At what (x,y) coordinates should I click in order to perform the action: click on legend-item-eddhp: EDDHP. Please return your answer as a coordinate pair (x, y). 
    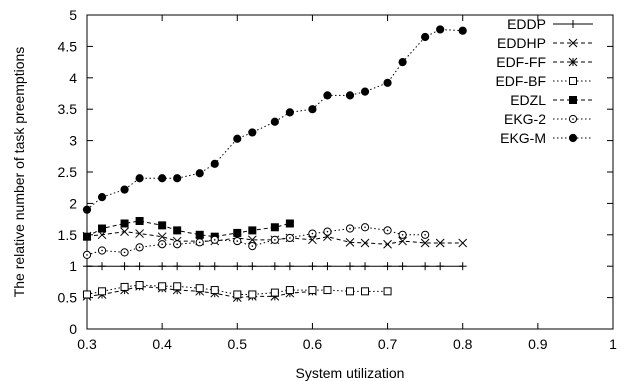
    Looking at the image, I should click on (545, 43).